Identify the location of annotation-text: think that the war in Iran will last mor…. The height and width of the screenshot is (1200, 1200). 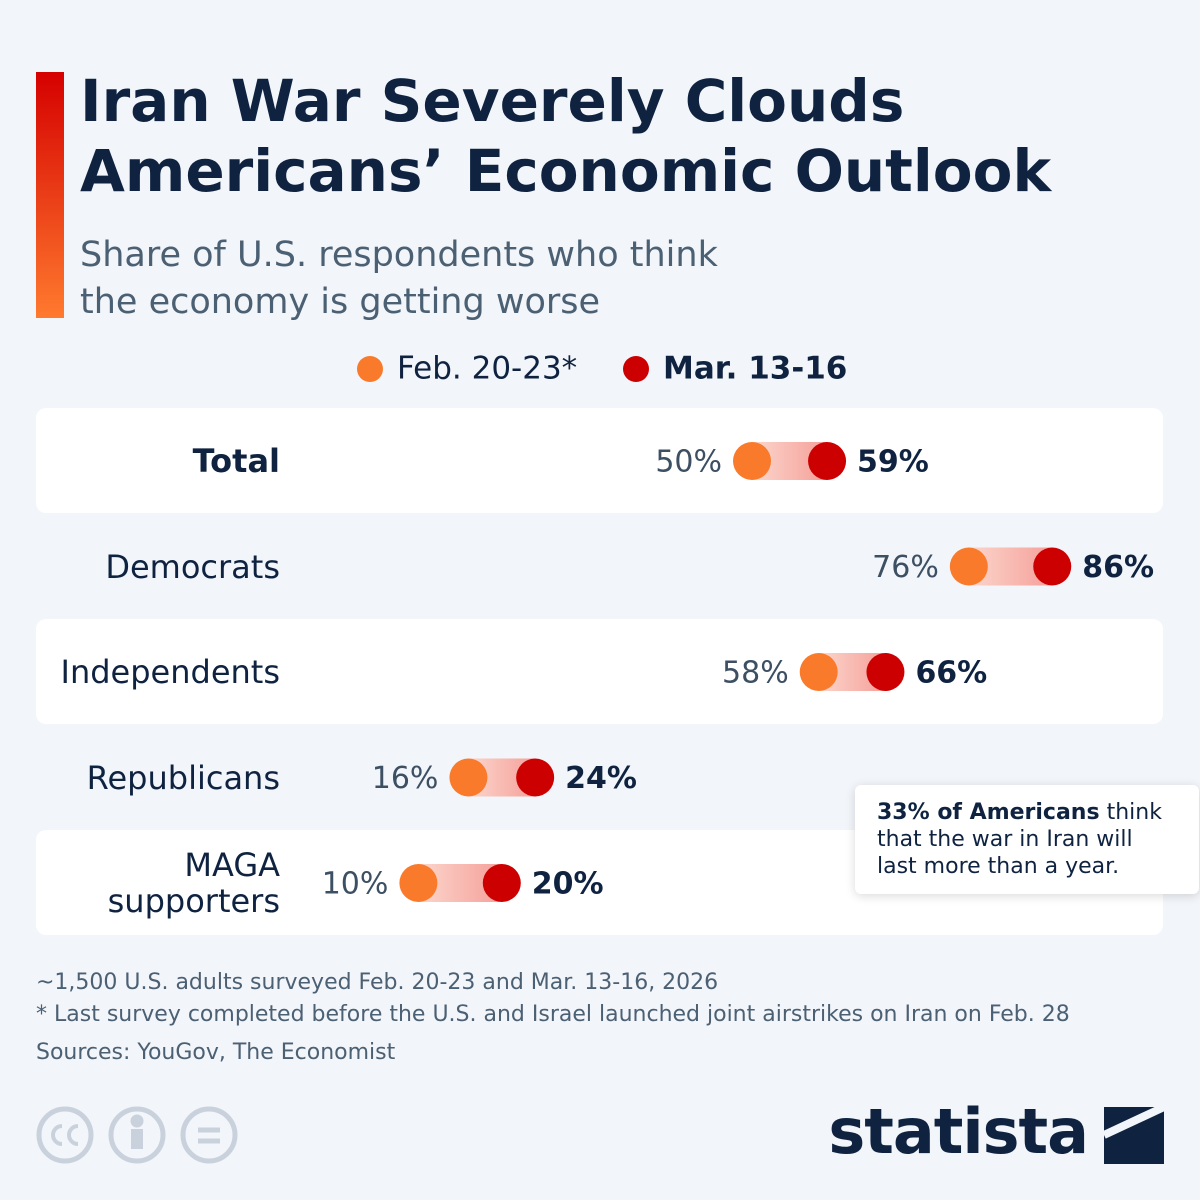
(1019, 839).